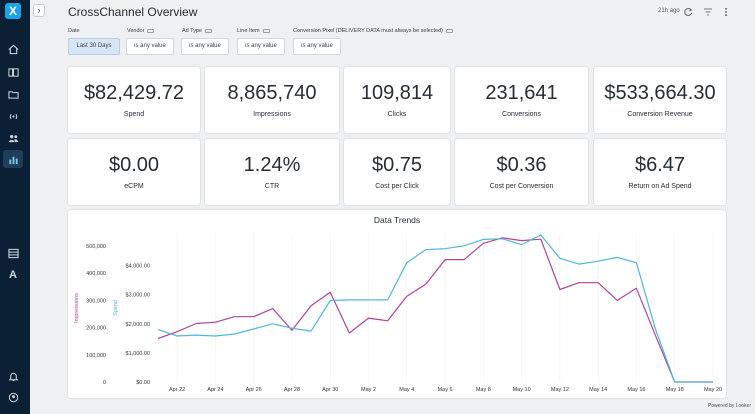 The width and height of the screenshot is (755, 414). Describe the element at coordinates (15, 207) in the screenshot. I see `sidebar: X A` at that location.